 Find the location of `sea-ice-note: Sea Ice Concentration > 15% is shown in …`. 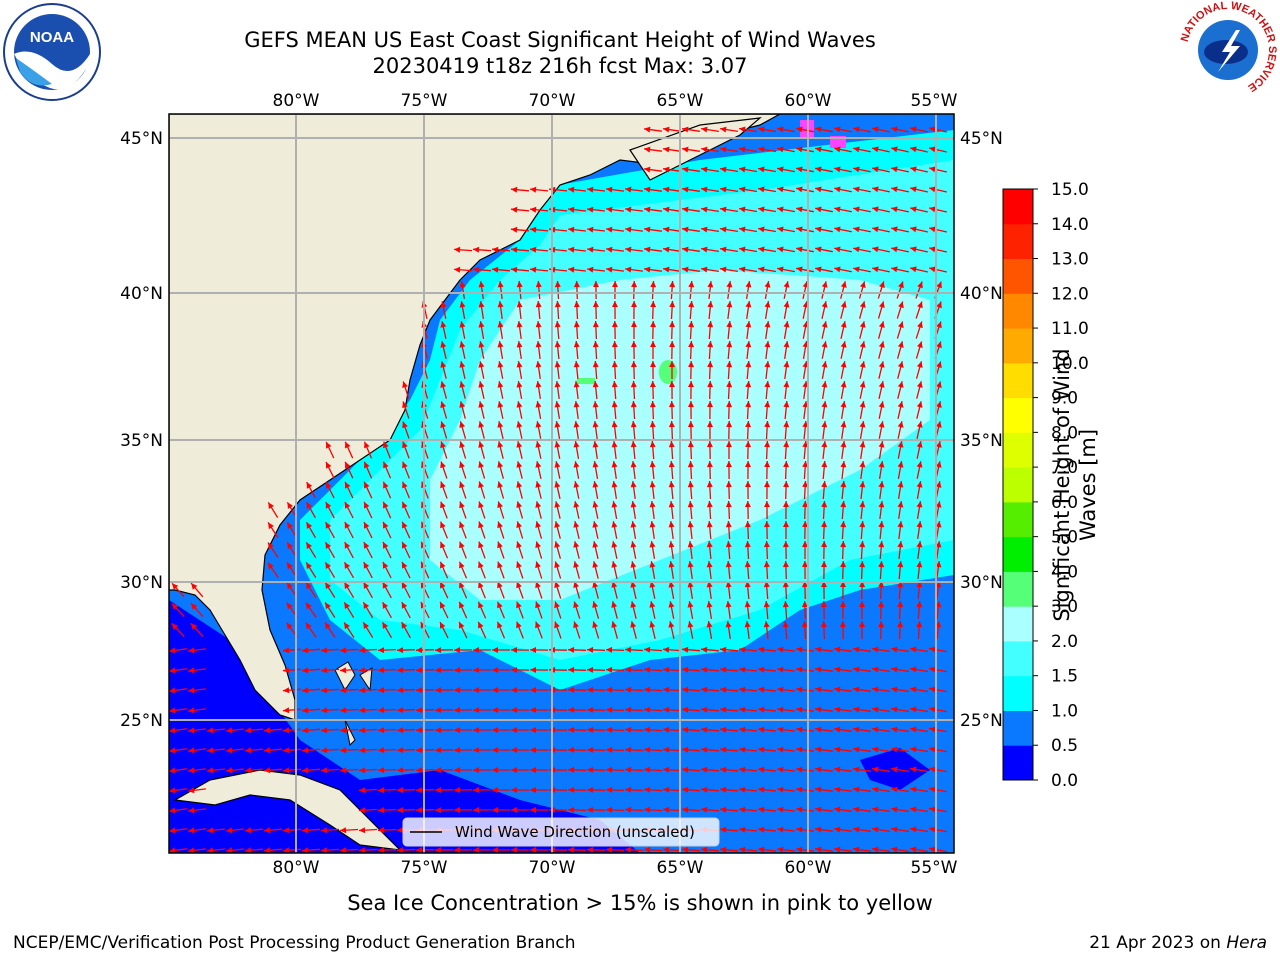

sea-ice-note: Sea Ice Concentration > 15% is shown in … is located at coordinates (640, 903).